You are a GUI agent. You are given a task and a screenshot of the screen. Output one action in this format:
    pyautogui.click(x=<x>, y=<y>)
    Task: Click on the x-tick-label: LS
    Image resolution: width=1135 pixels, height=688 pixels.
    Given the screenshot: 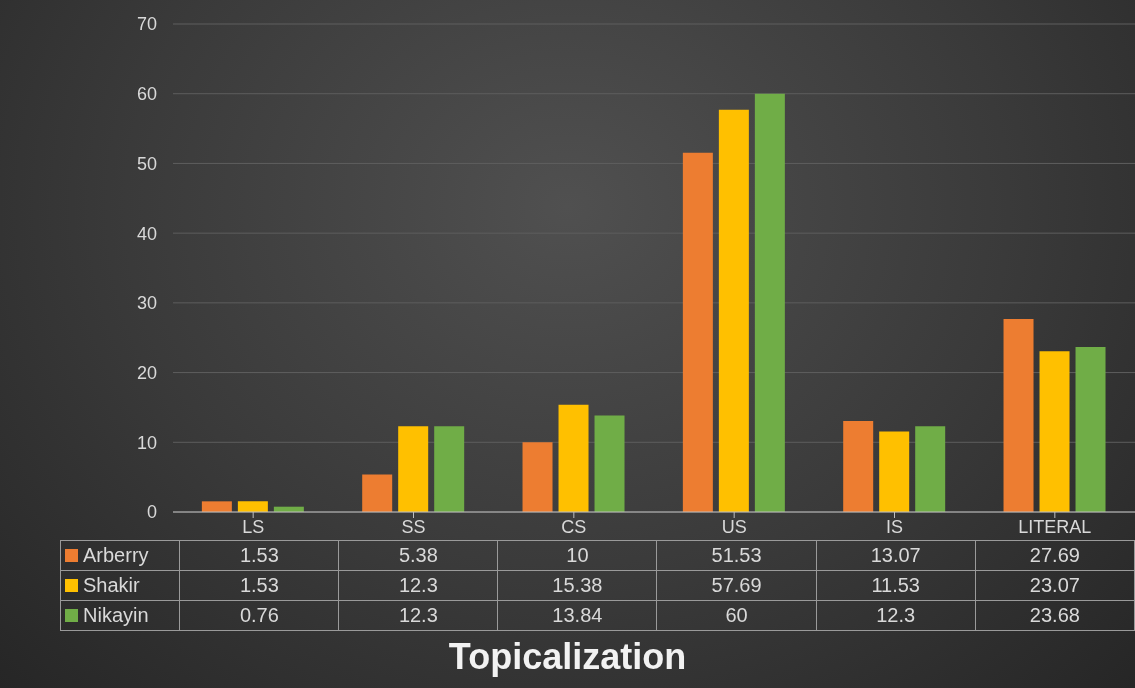 What is the action you would take?
    pyautogui.click(x=253, y=526)
    